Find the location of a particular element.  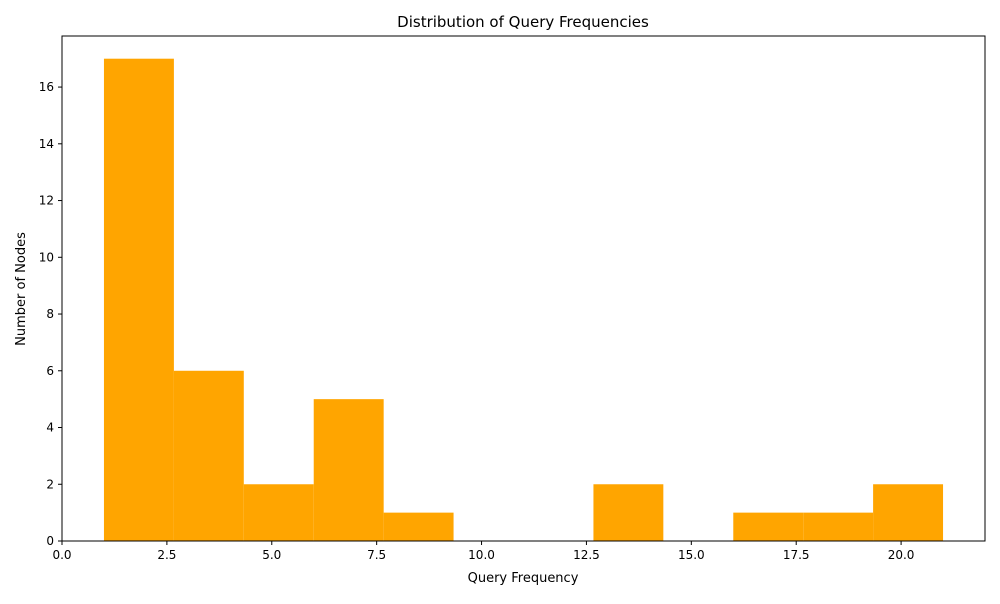

y-tick-label: 10 is located at coordinates (46, 257).